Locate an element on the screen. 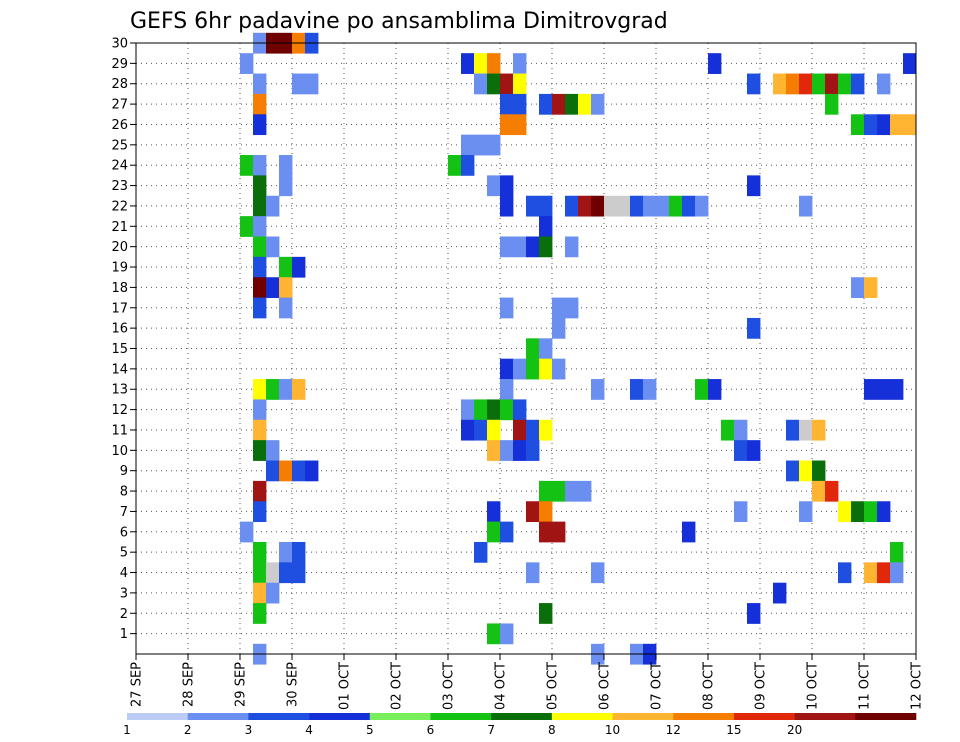 Image resolution: width=960 pixels, height=742 pixels. y-tick-label-13: 13 is located at coordinates (119, 390).